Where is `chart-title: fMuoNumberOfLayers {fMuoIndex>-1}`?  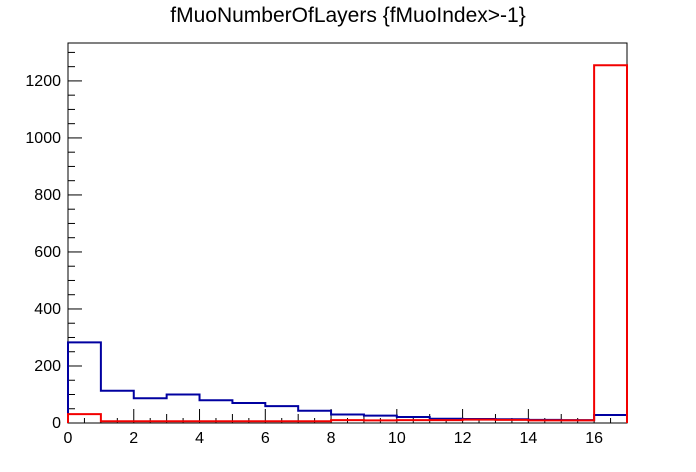
chart-title: fMuoNumberOfLayers {fMuoIndex>-1} is located at coordinates (348, 15).